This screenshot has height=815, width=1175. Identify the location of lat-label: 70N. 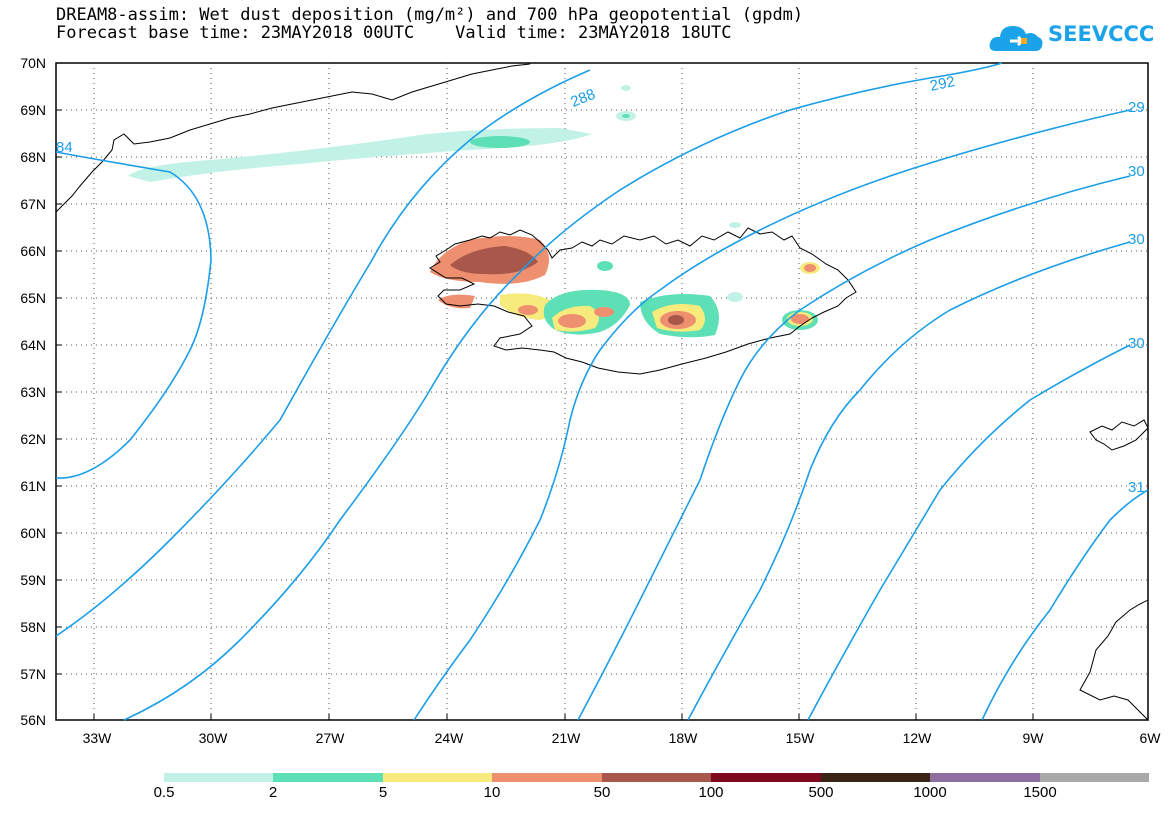
(33, 63).